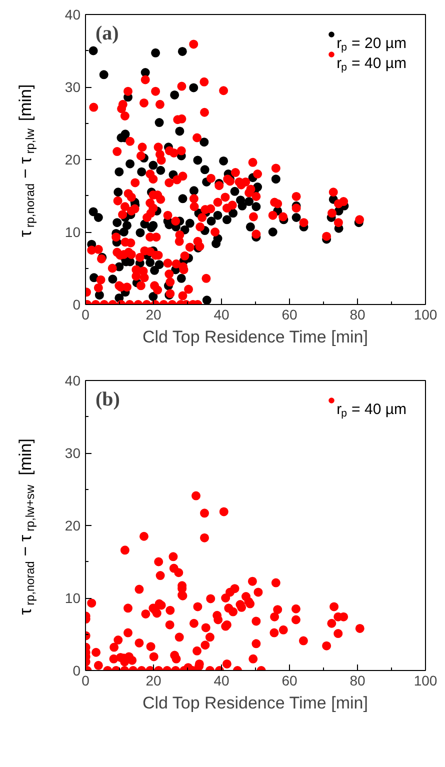  Describe the element at coordinates (26, 161) in the screenshot. I see `y-axis-title: τrp,norad − τrp,lw [min]` at that location.